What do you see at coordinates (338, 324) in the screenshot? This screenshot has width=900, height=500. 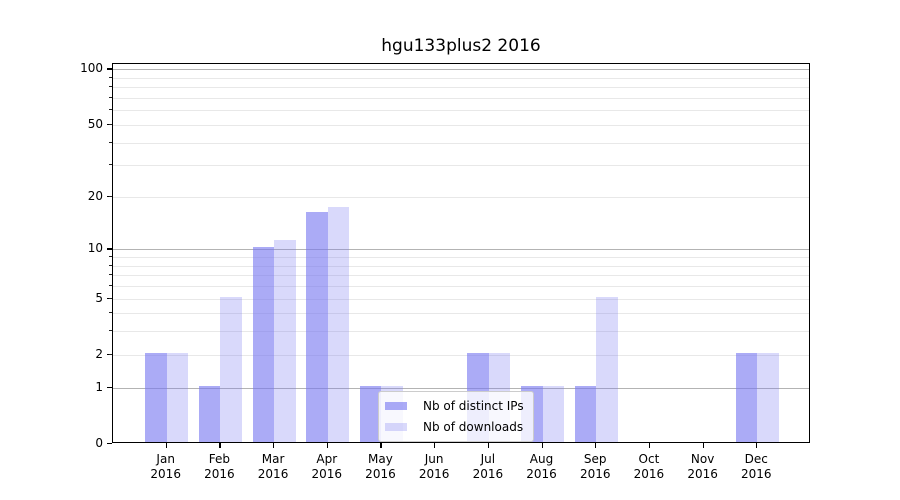 I see `bar-apr-downloads` at bounding box center [338, 324].